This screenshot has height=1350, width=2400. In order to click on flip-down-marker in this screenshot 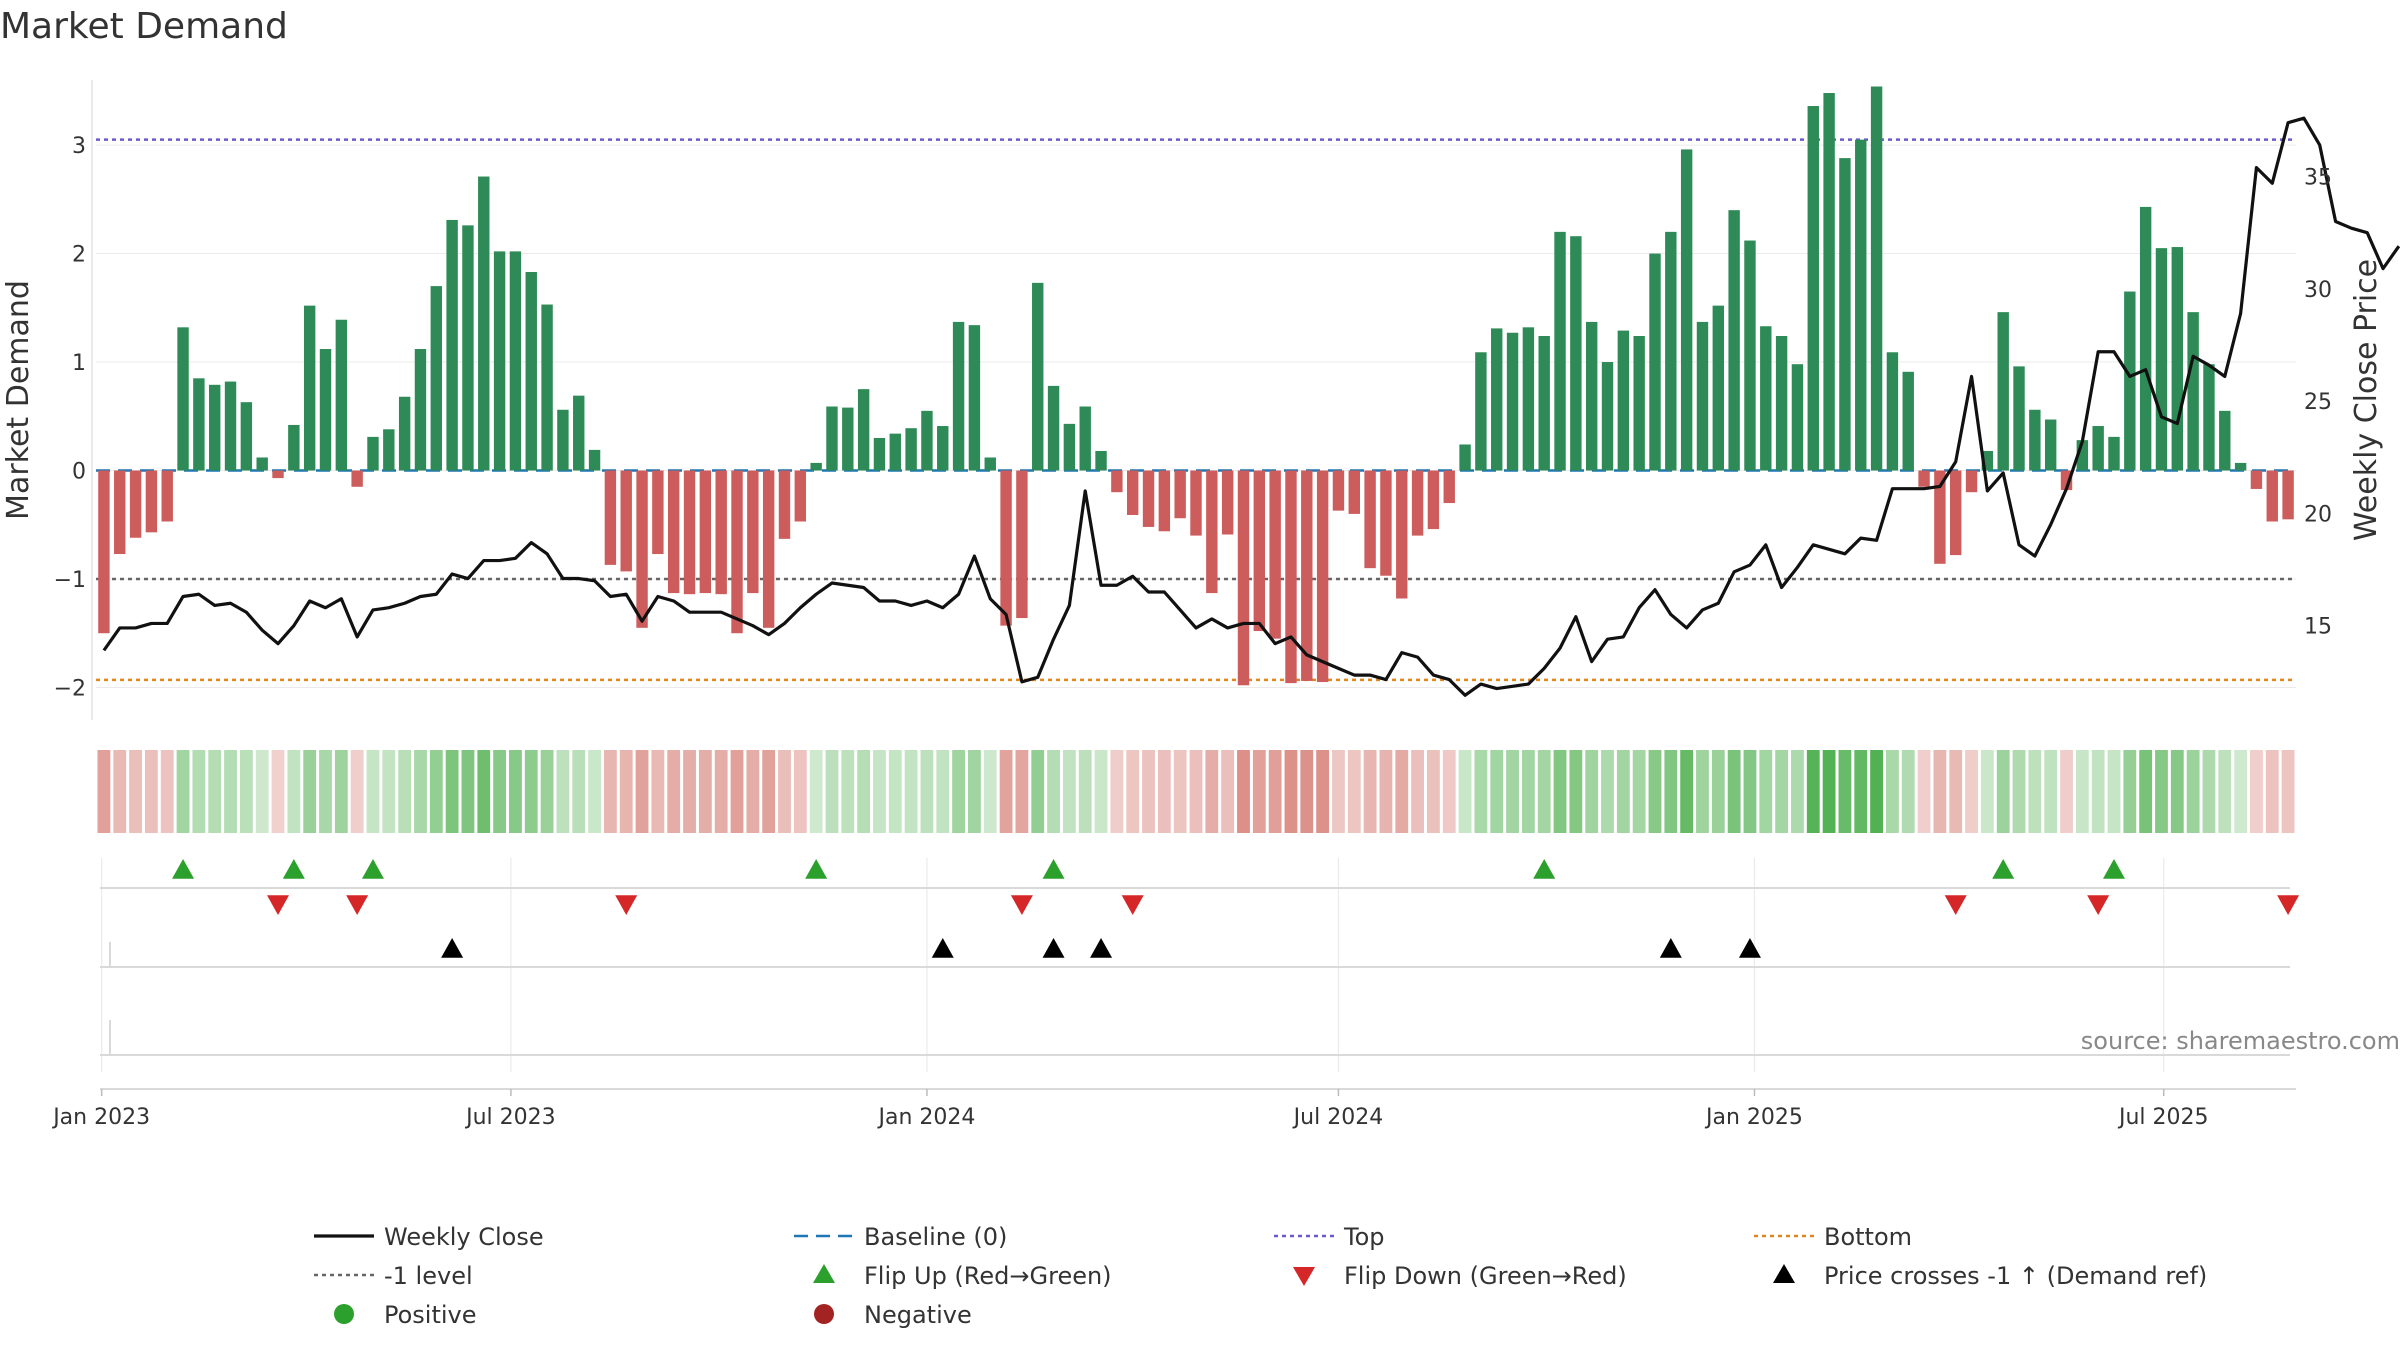, I will do `click(2098, 905)`.